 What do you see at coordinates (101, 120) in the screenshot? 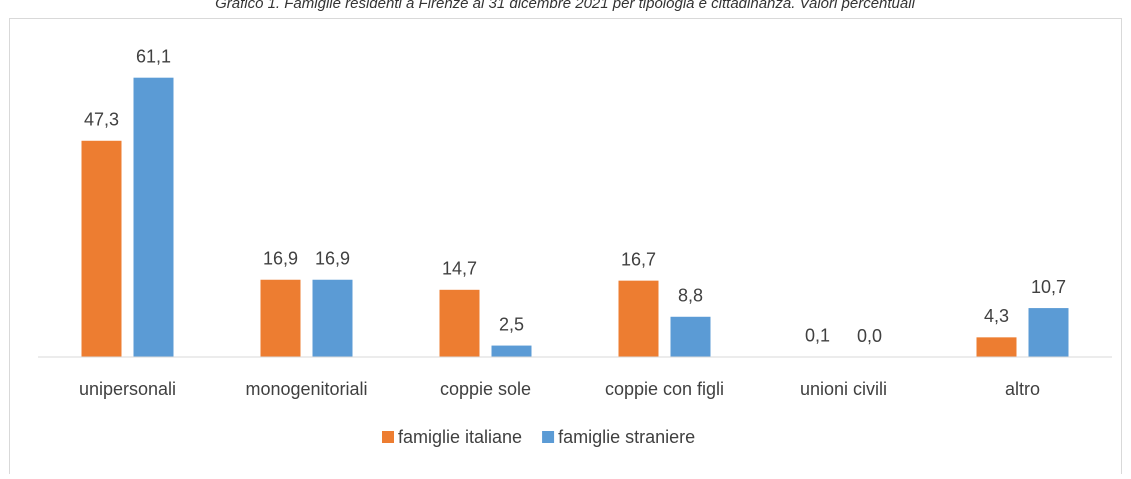
I see `value-label: 47,3` at bounding box center [101, 120].